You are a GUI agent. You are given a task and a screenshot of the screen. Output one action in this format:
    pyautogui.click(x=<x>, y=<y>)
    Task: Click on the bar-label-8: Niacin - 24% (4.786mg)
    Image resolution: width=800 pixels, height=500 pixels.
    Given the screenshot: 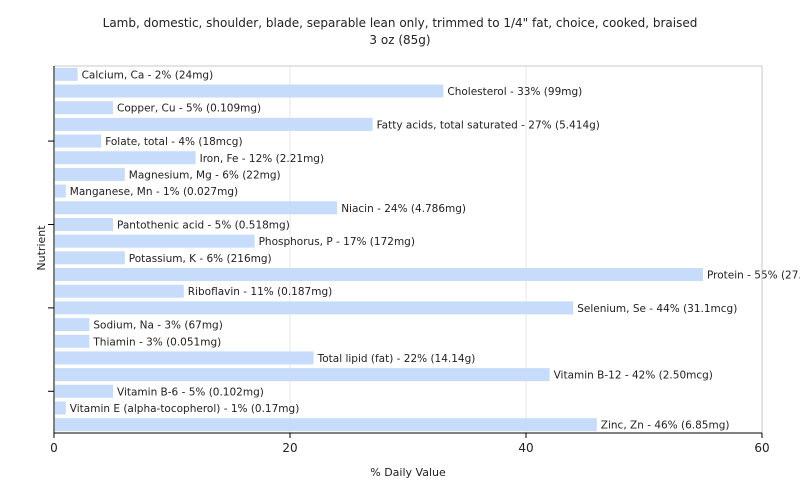 What is the action you would take?
    pyautogui.click(x=403, y=209)
    